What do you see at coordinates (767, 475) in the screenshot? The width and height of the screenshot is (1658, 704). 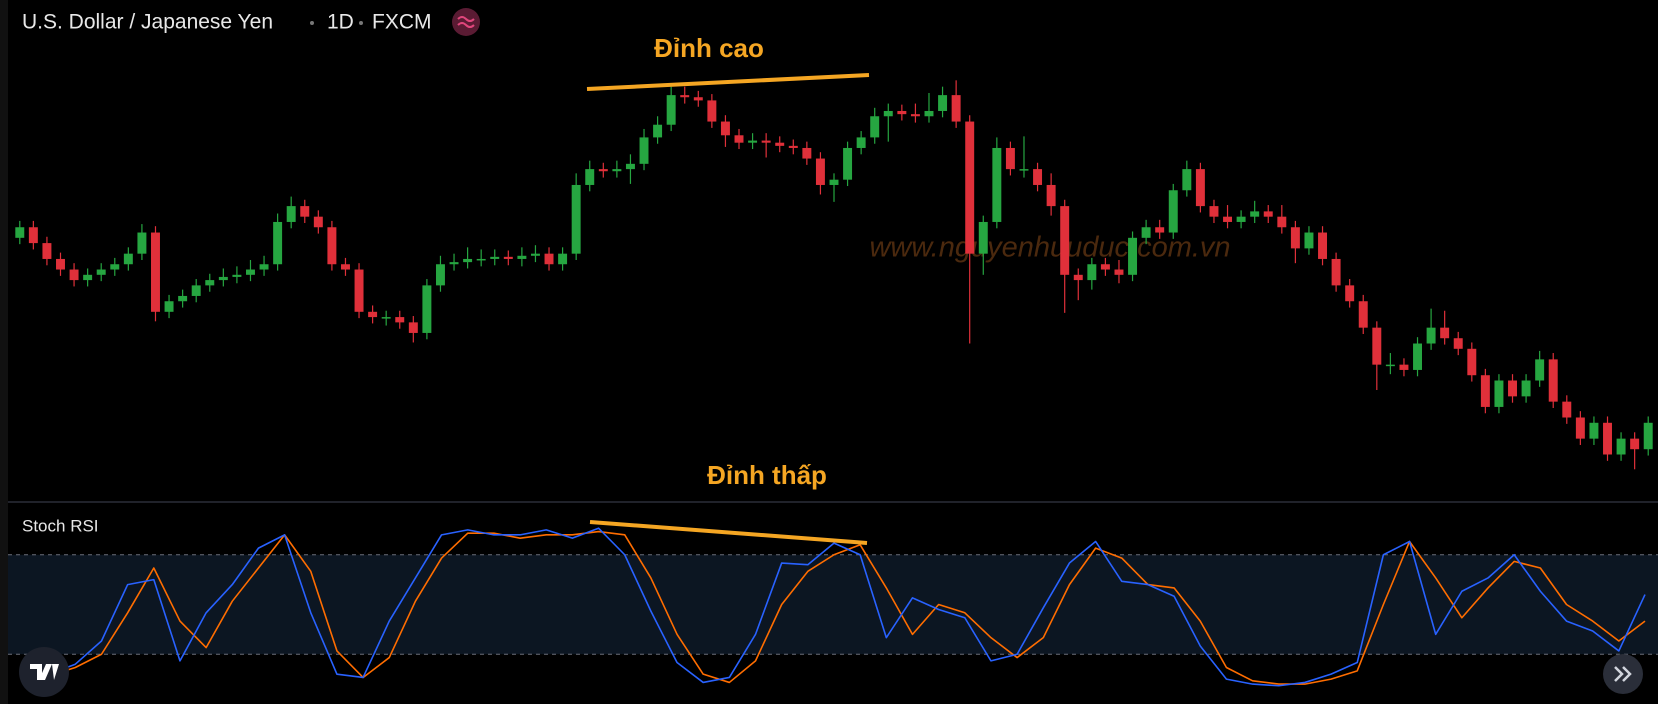 I see `annotation: Đỉnh thấp` at bounding box center [767, 475].